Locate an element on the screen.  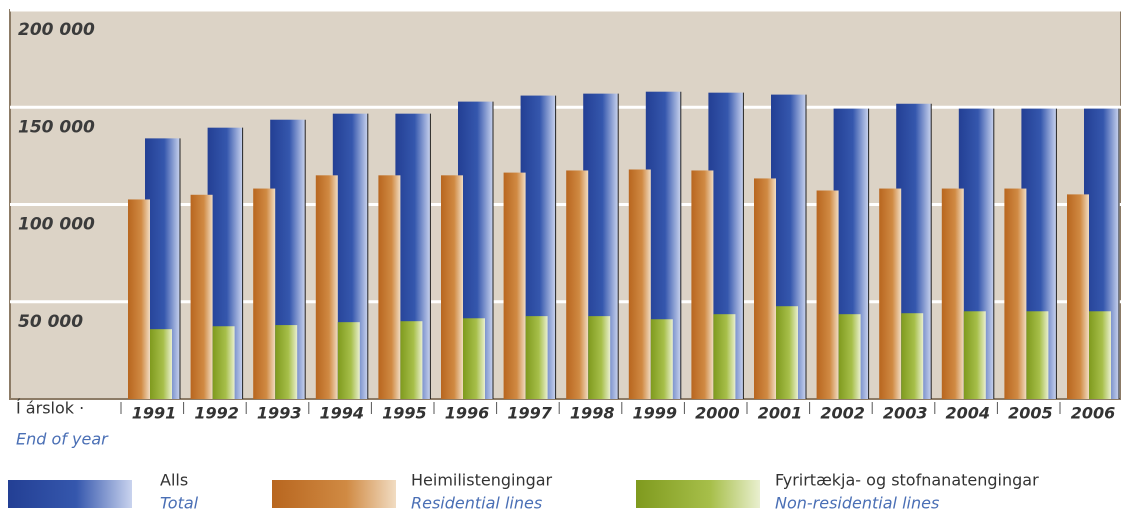
x-tick-label: 1995 is located at coordinates (404, 413).